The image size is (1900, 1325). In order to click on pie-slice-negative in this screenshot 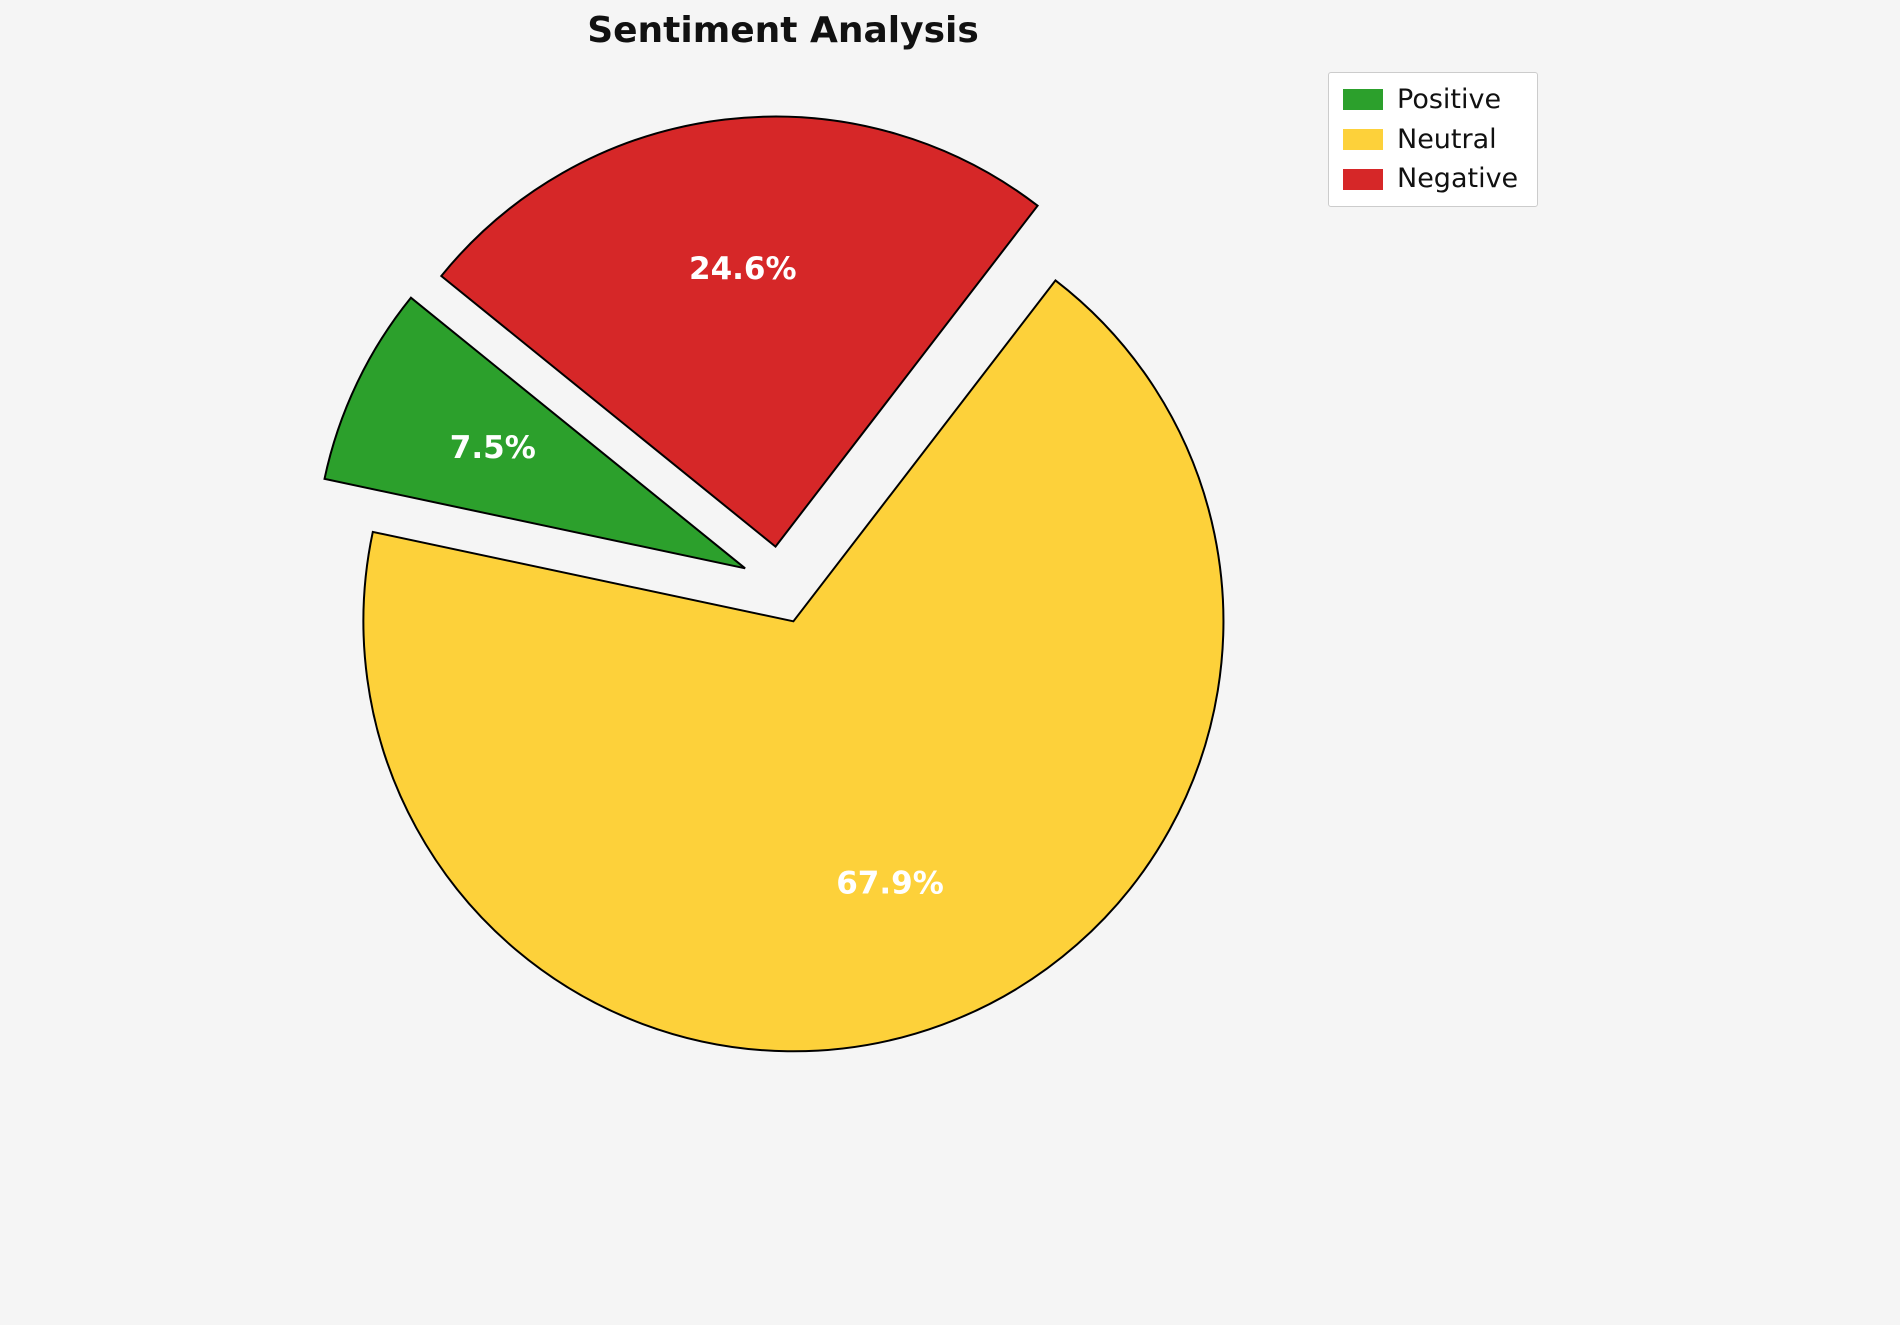, I will do `click(739, 332)`.